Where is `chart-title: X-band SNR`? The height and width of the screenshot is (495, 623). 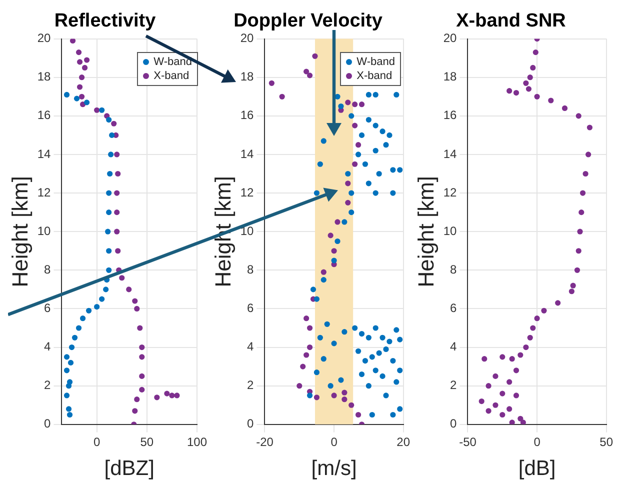 chart-title: X-band SNR is located at coordinates (511, 21).